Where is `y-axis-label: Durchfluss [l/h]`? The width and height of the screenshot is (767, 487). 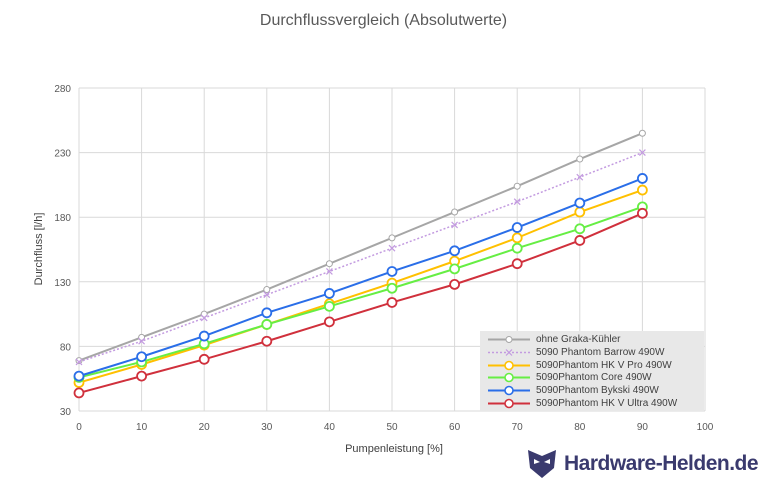 y-axis-label: Durchfluss [l/h] is located at coordinates (39, 249).